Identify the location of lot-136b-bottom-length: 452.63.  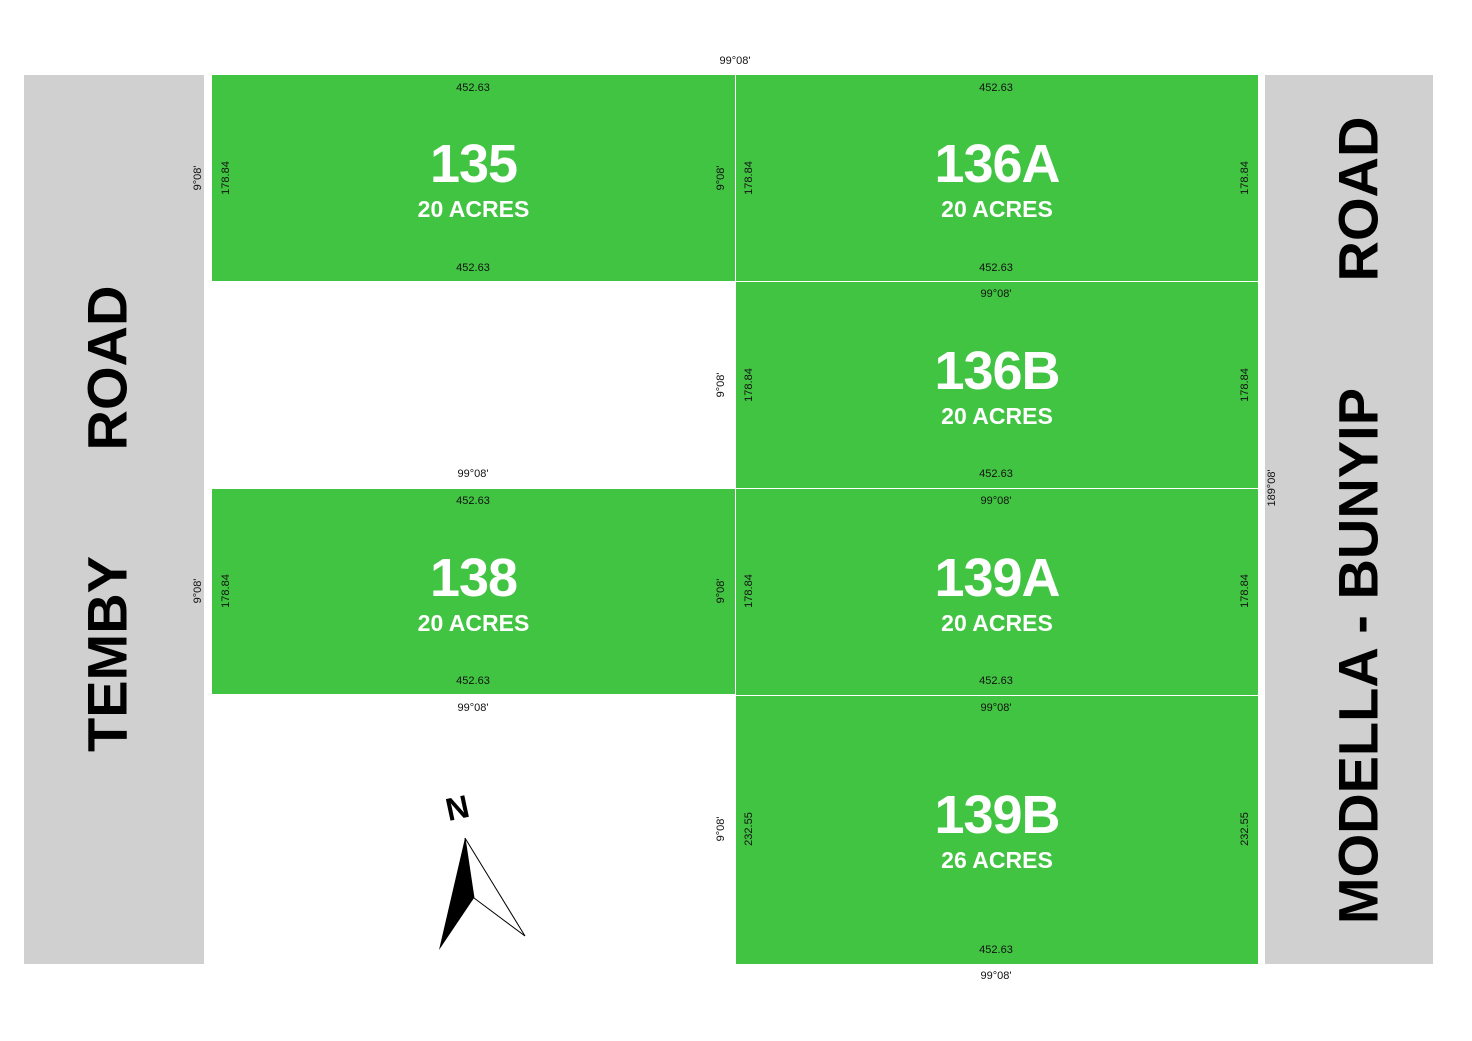
(996, 474).